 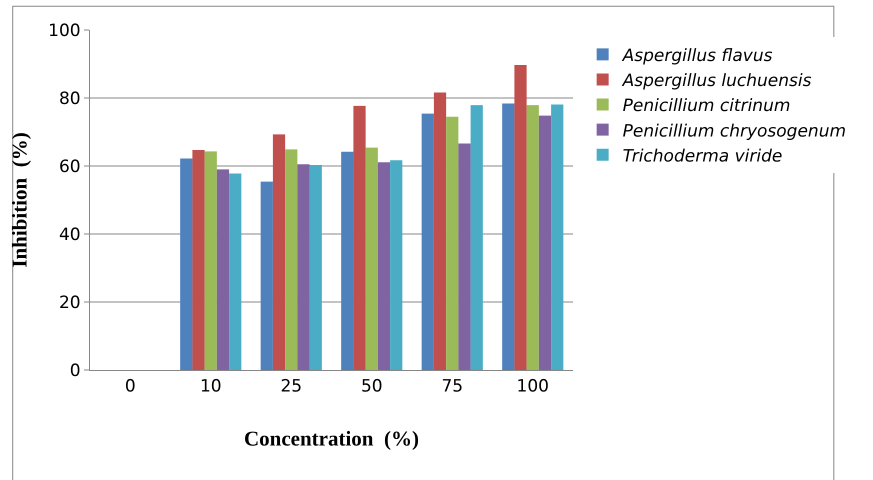 What do you see at coordinates (734, 131) in the screenshot?
I see `legend-label: Penicillium chryosogenum` at bounding box center [734, 131].